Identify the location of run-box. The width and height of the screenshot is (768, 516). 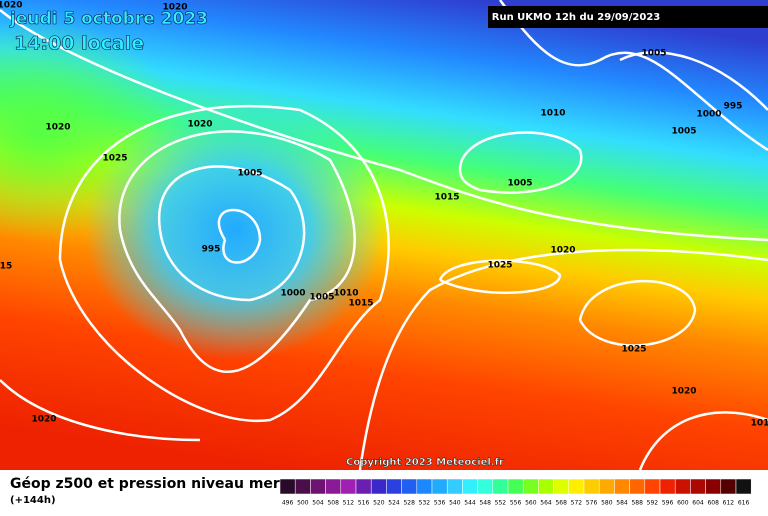
(628, 17).